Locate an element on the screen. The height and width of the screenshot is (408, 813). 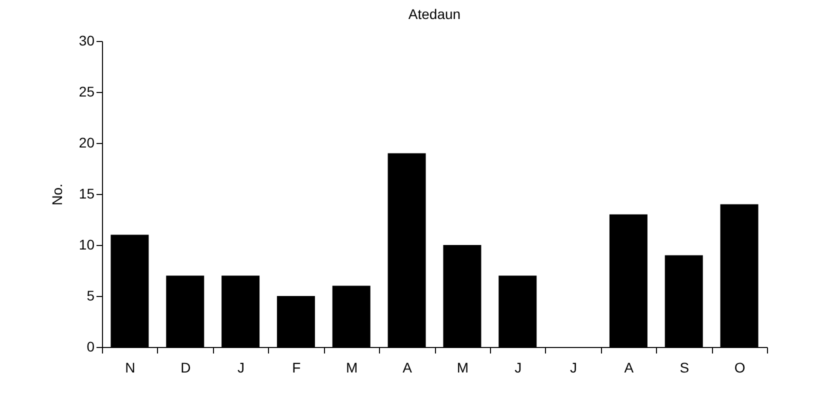
x-tick-label: O is located at coordinates (740, 368).